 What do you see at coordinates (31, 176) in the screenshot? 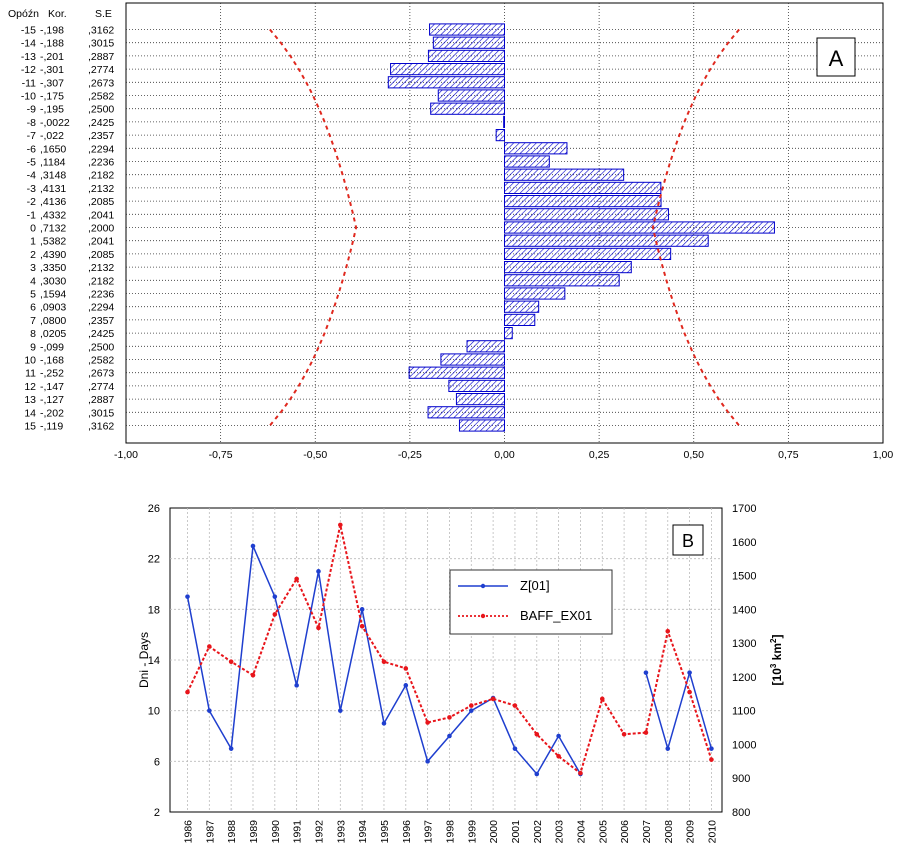
I see `lag-label: -4` at bounding box center [31, 176].